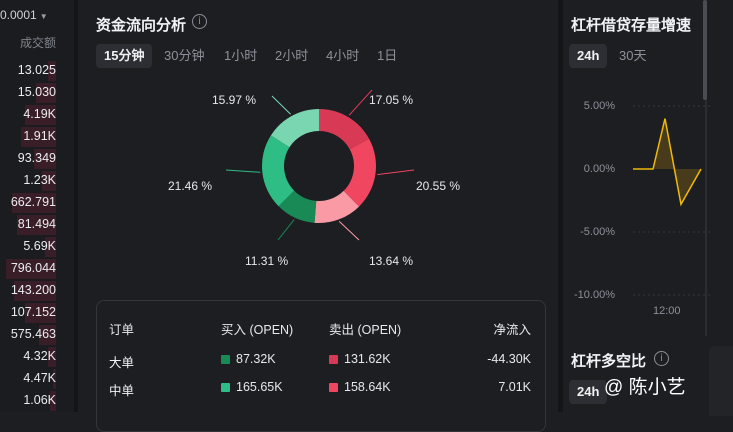 The image size is (733, 432). Describe the element at coordinates (122, 363) in the screenshot. I see `row-name-large: 大单` at that location.